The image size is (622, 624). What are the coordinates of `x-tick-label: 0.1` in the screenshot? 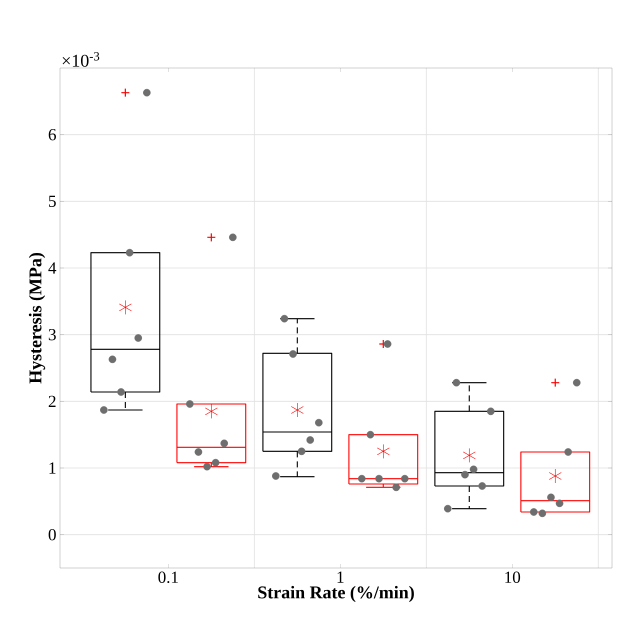 It's located at (168, 578).